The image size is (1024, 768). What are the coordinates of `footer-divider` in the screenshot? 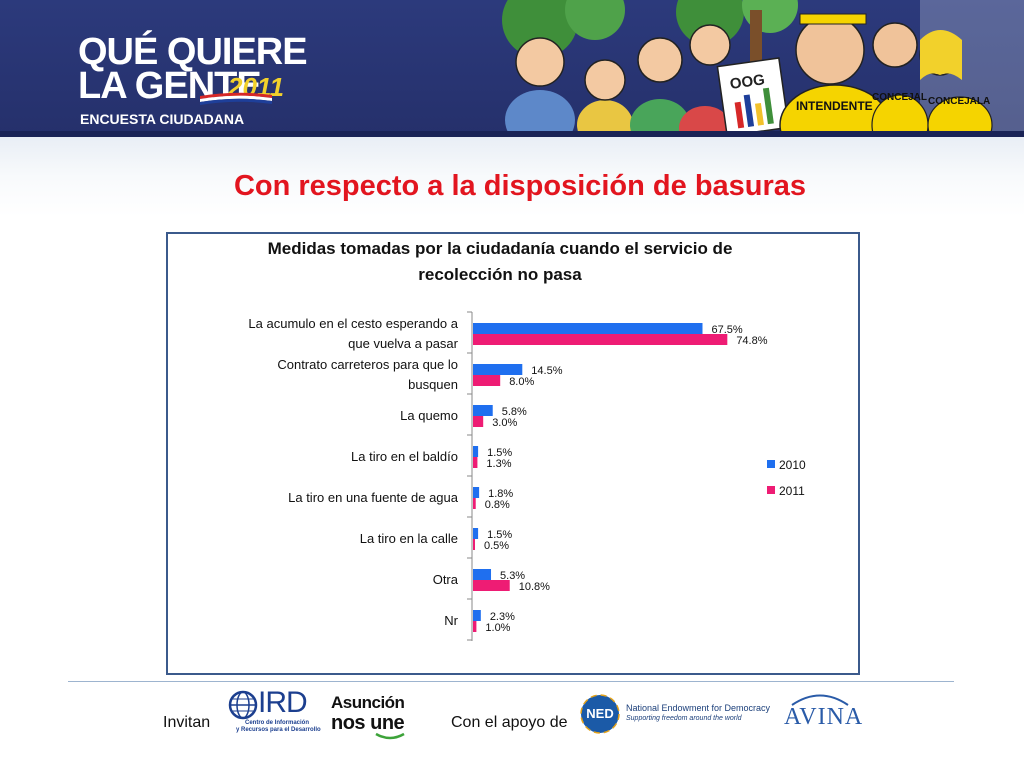 It's located at (511, 681).